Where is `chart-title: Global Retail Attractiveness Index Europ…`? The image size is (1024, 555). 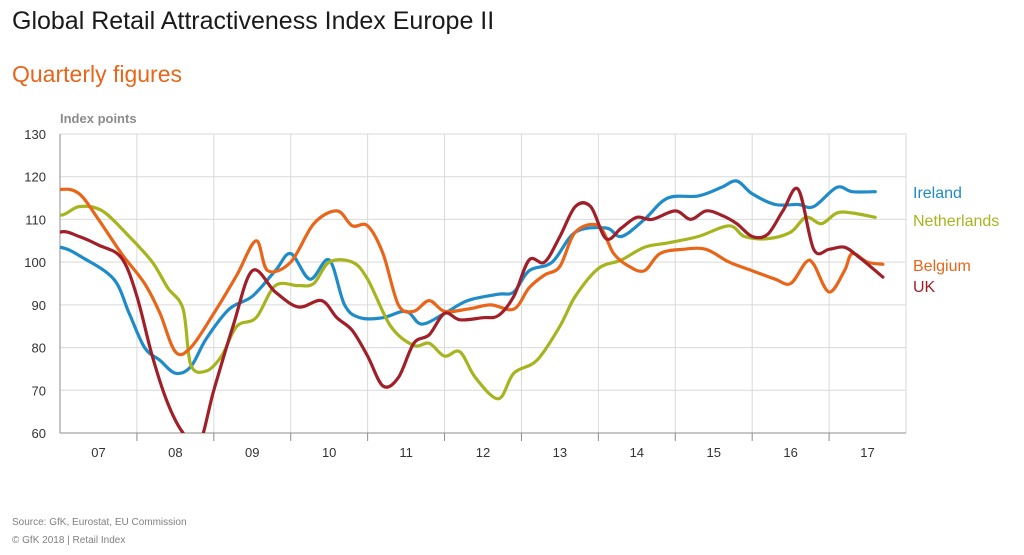
chart-title: Global Retail Attractiveness Index Europ… is located at coordinates (253, 21).